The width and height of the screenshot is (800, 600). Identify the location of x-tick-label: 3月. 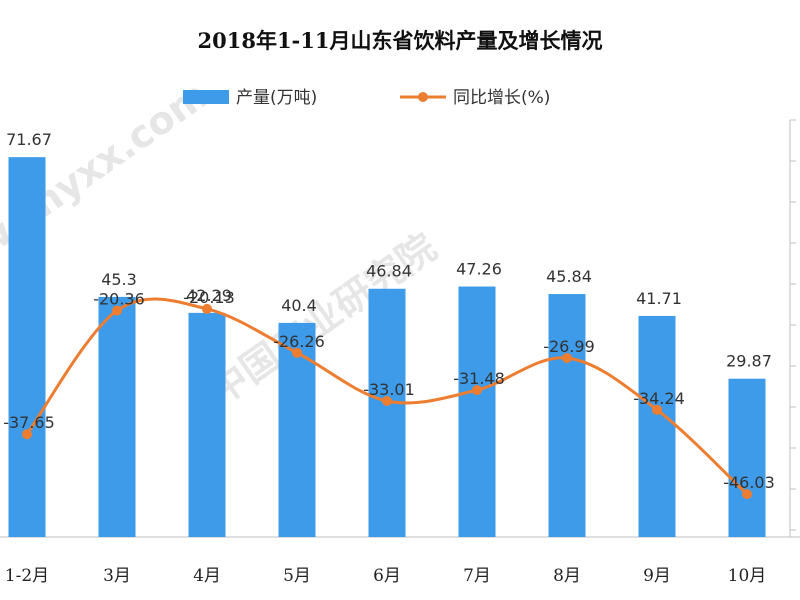
(117, 576).